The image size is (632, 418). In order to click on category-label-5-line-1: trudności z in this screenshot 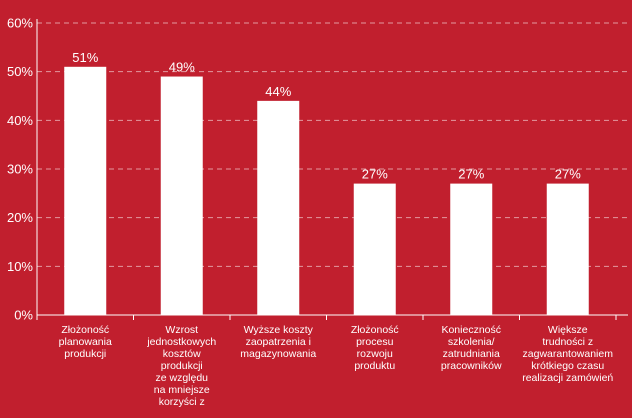, I will do `click(567, 342)`.